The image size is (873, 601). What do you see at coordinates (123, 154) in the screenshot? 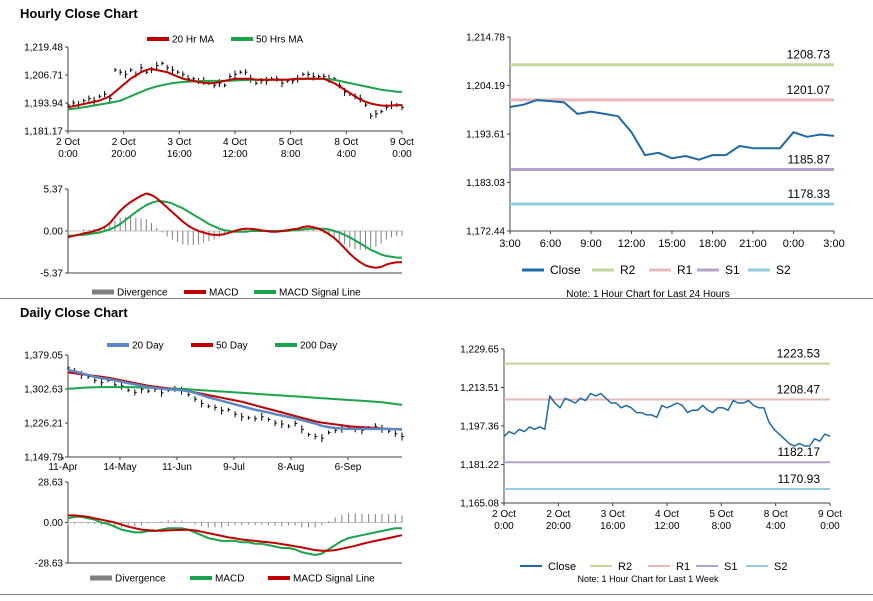
I see `hourly-price-x-tick-label: 20:00` at bounding box center [123, 154].